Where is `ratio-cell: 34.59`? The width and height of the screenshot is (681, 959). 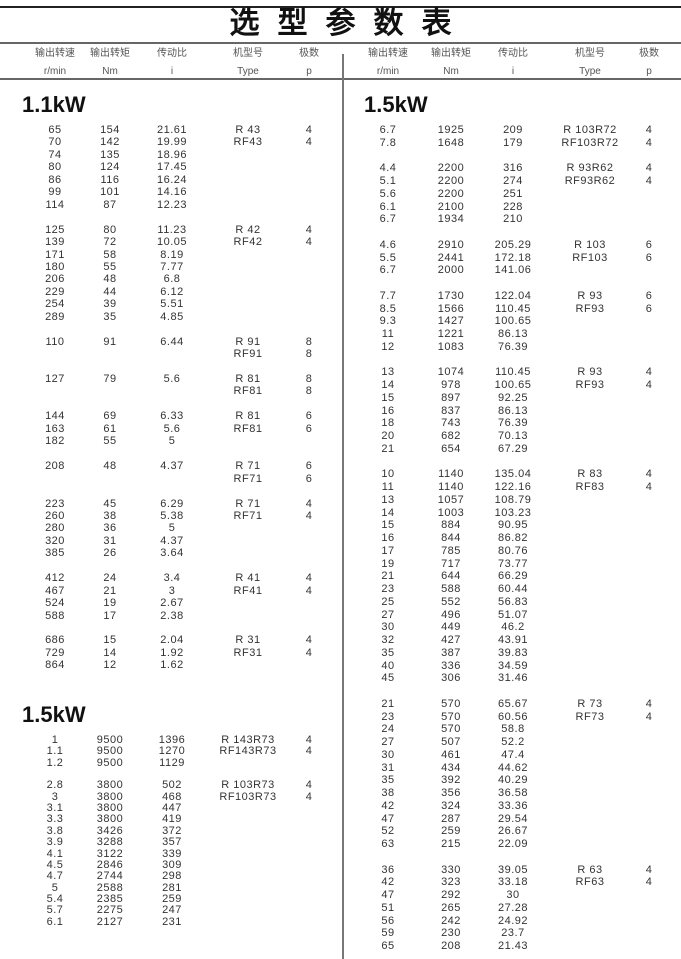
ratio-cell: 34.59 is located at coordinates (513, 665).